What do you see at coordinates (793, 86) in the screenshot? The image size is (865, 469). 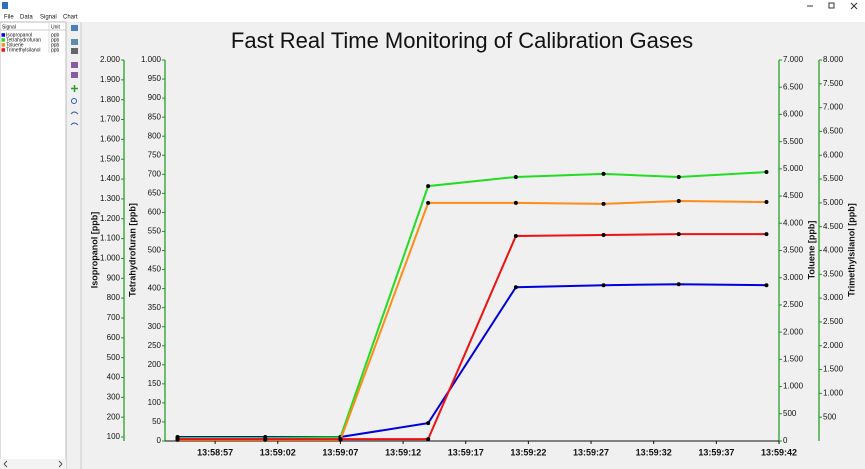 I see `y-tick-label: 6.500` at bounding box center [793, 86].